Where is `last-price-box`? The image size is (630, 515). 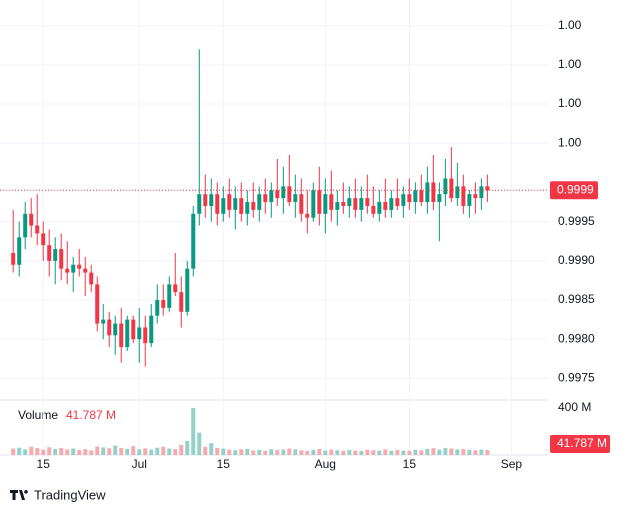
last-price-box is located at coordinates (574, 190).